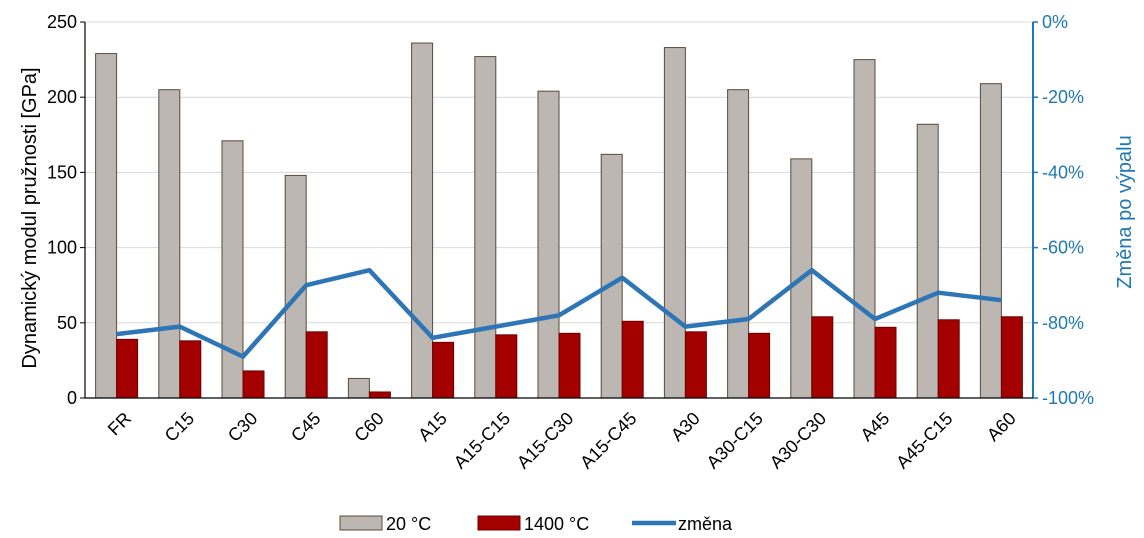 The image size is (1144, 538). Describe the element at coordinates (499, 523) in the screenshot. I see `legend-swatch-1400c` at that location.